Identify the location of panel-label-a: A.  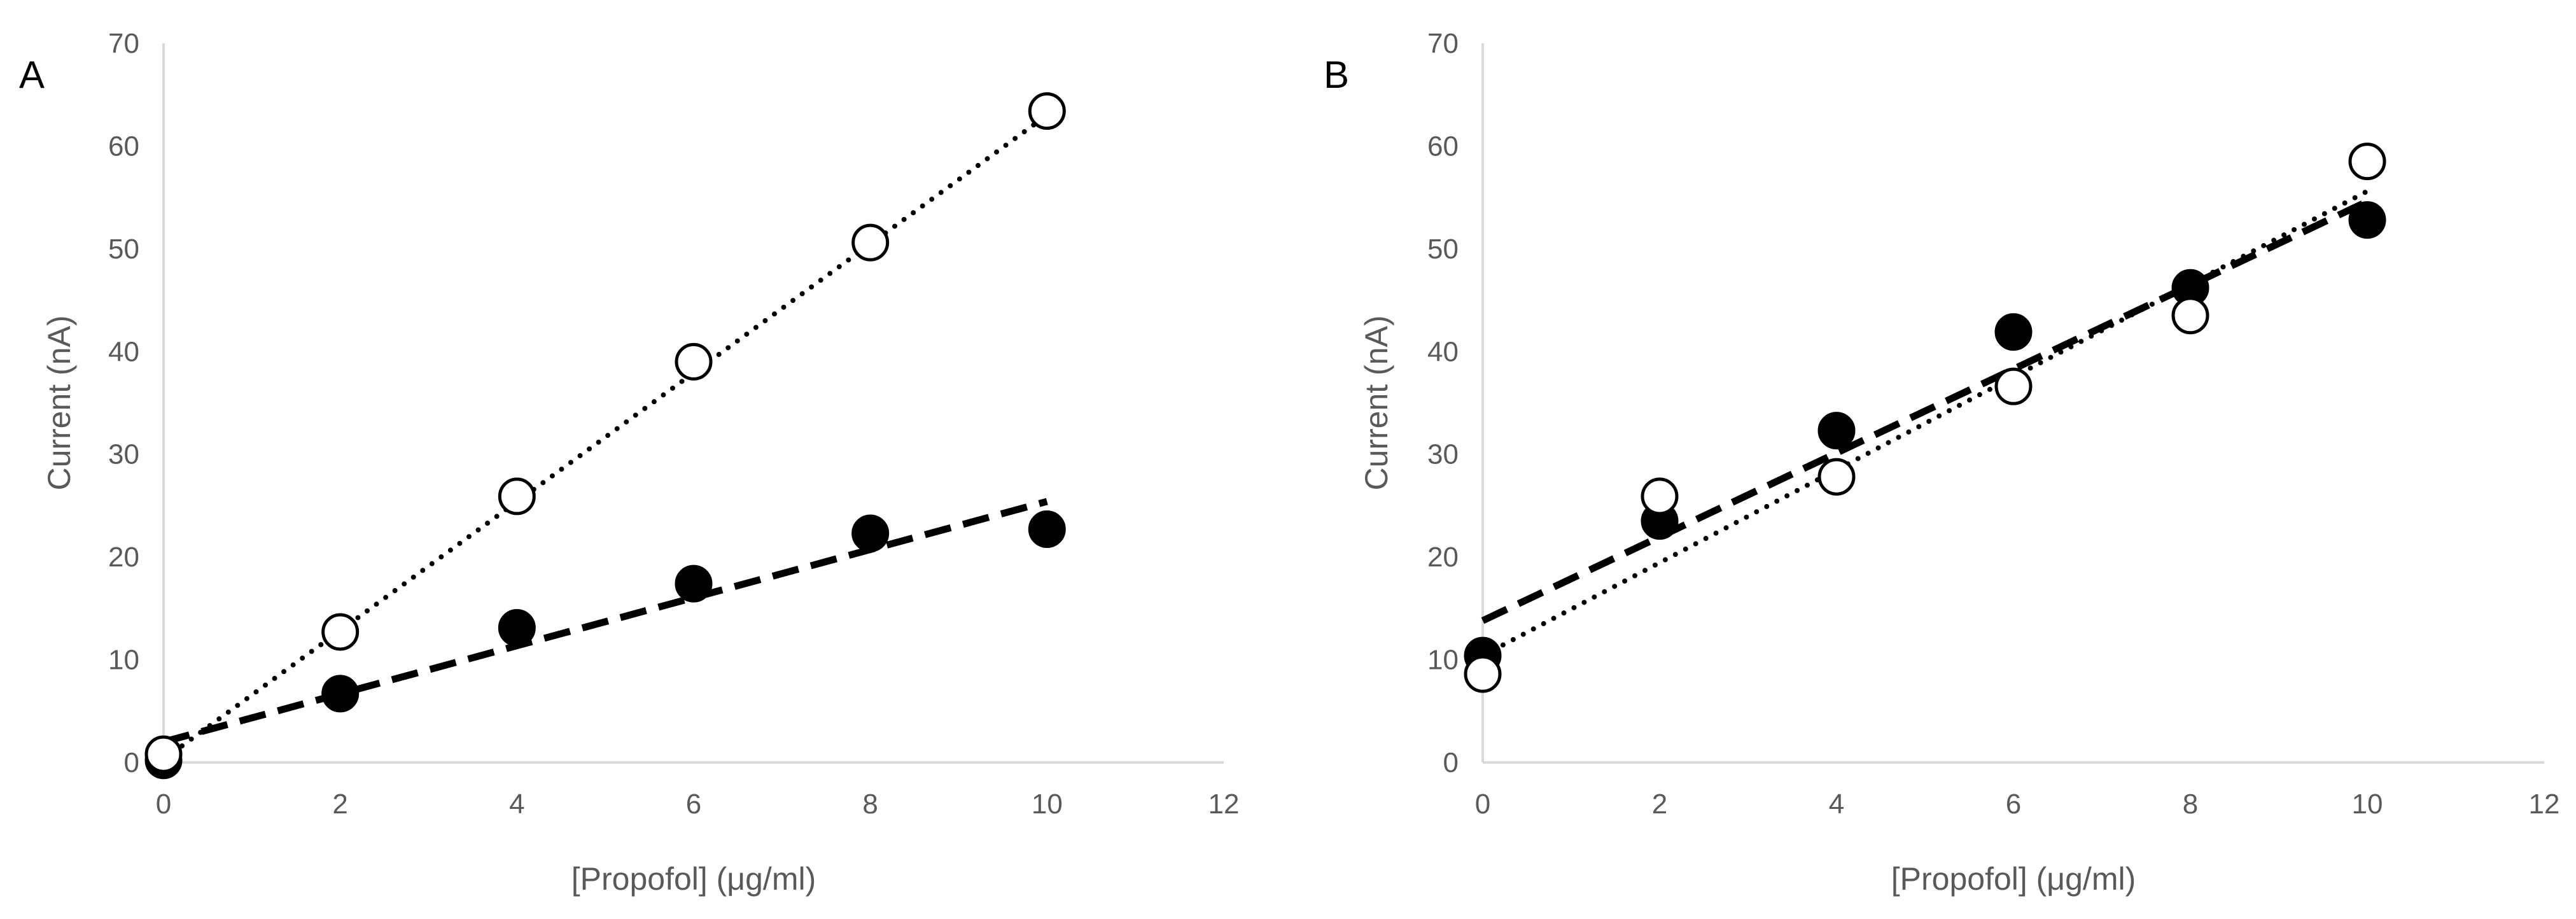
(32, 74).